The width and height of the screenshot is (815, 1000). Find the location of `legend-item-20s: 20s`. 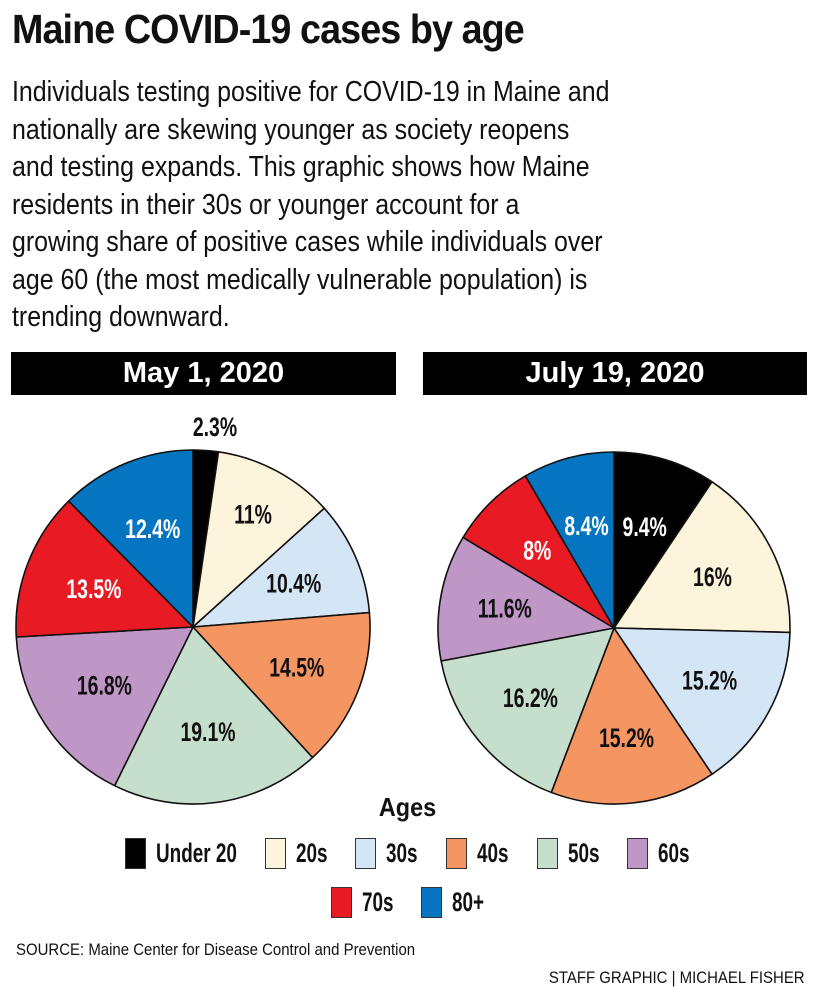

legend-item-20s: 20s is located at coordinates (296, 853).